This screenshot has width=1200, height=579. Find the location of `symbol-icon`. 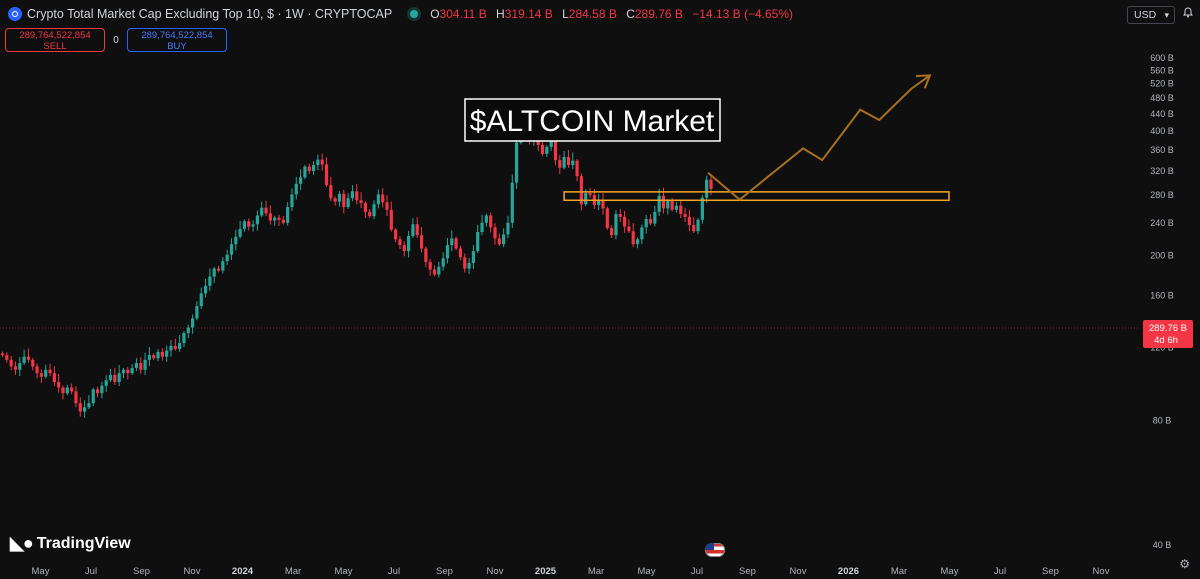

symbol-icon is located at coordinates (15, 14).